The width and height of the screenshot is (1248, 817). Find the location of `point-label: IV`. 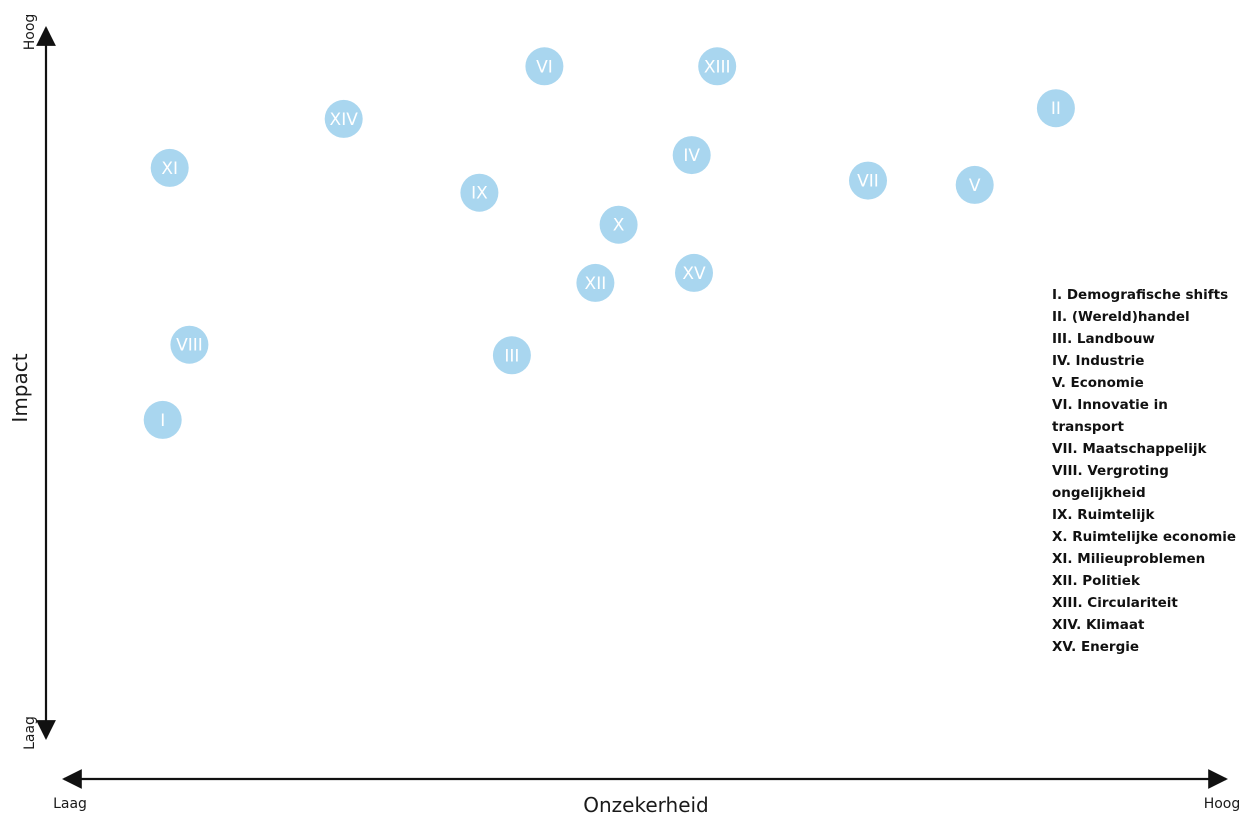

point-label: IV is located at coordinates (691, 156).